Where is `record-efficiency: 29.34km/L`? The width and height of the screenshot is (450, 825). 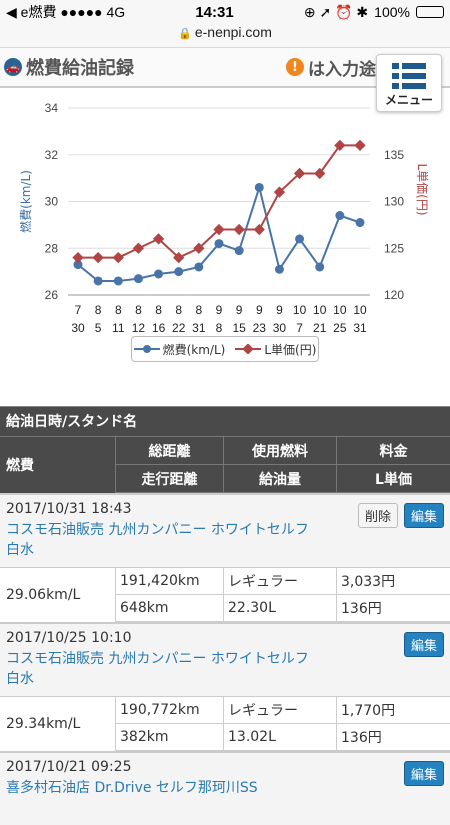 record-efficiency: 29.34km/L is located at coordinates (58, 724).